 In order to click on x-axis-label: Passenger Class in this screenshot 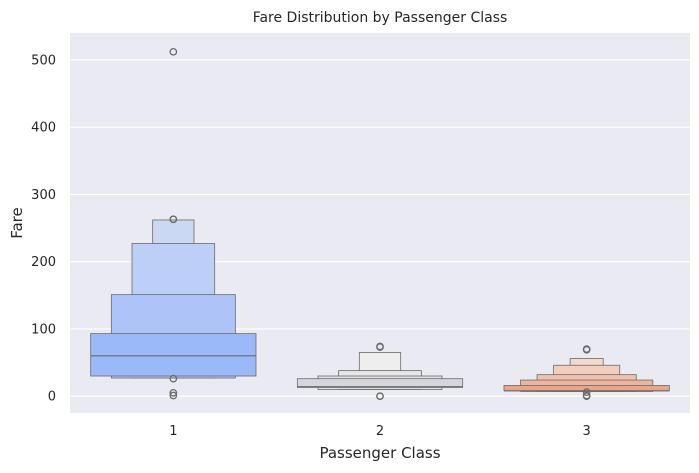, I will do `click(379, 453)`.